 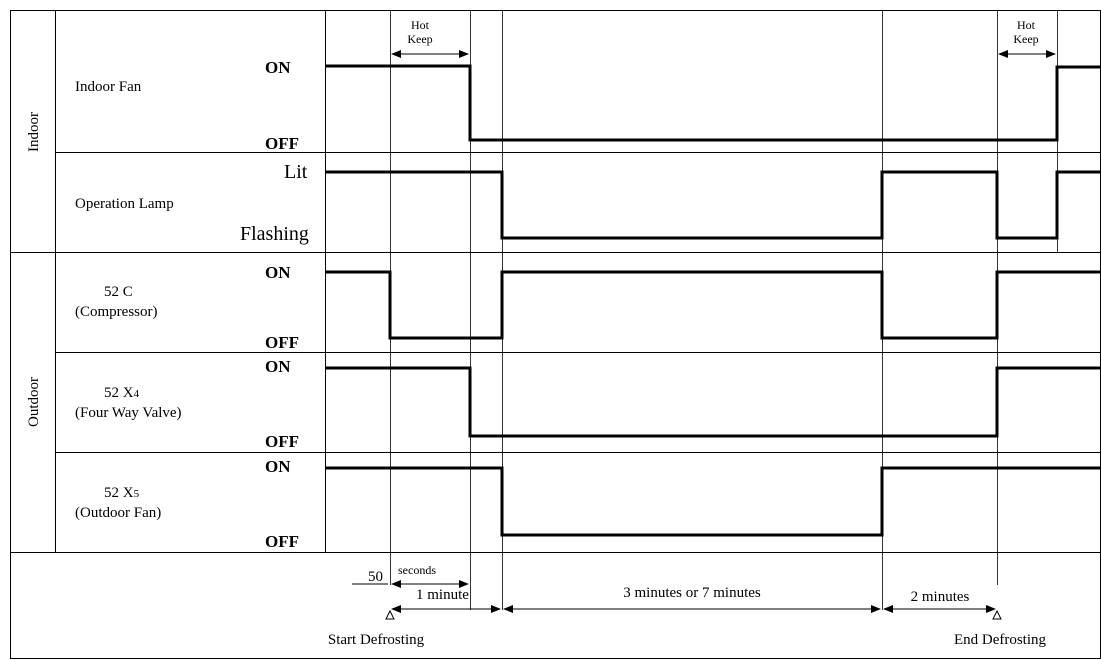 I want to click on timing-seconds-label: seconds, so click(x=417, y=570).